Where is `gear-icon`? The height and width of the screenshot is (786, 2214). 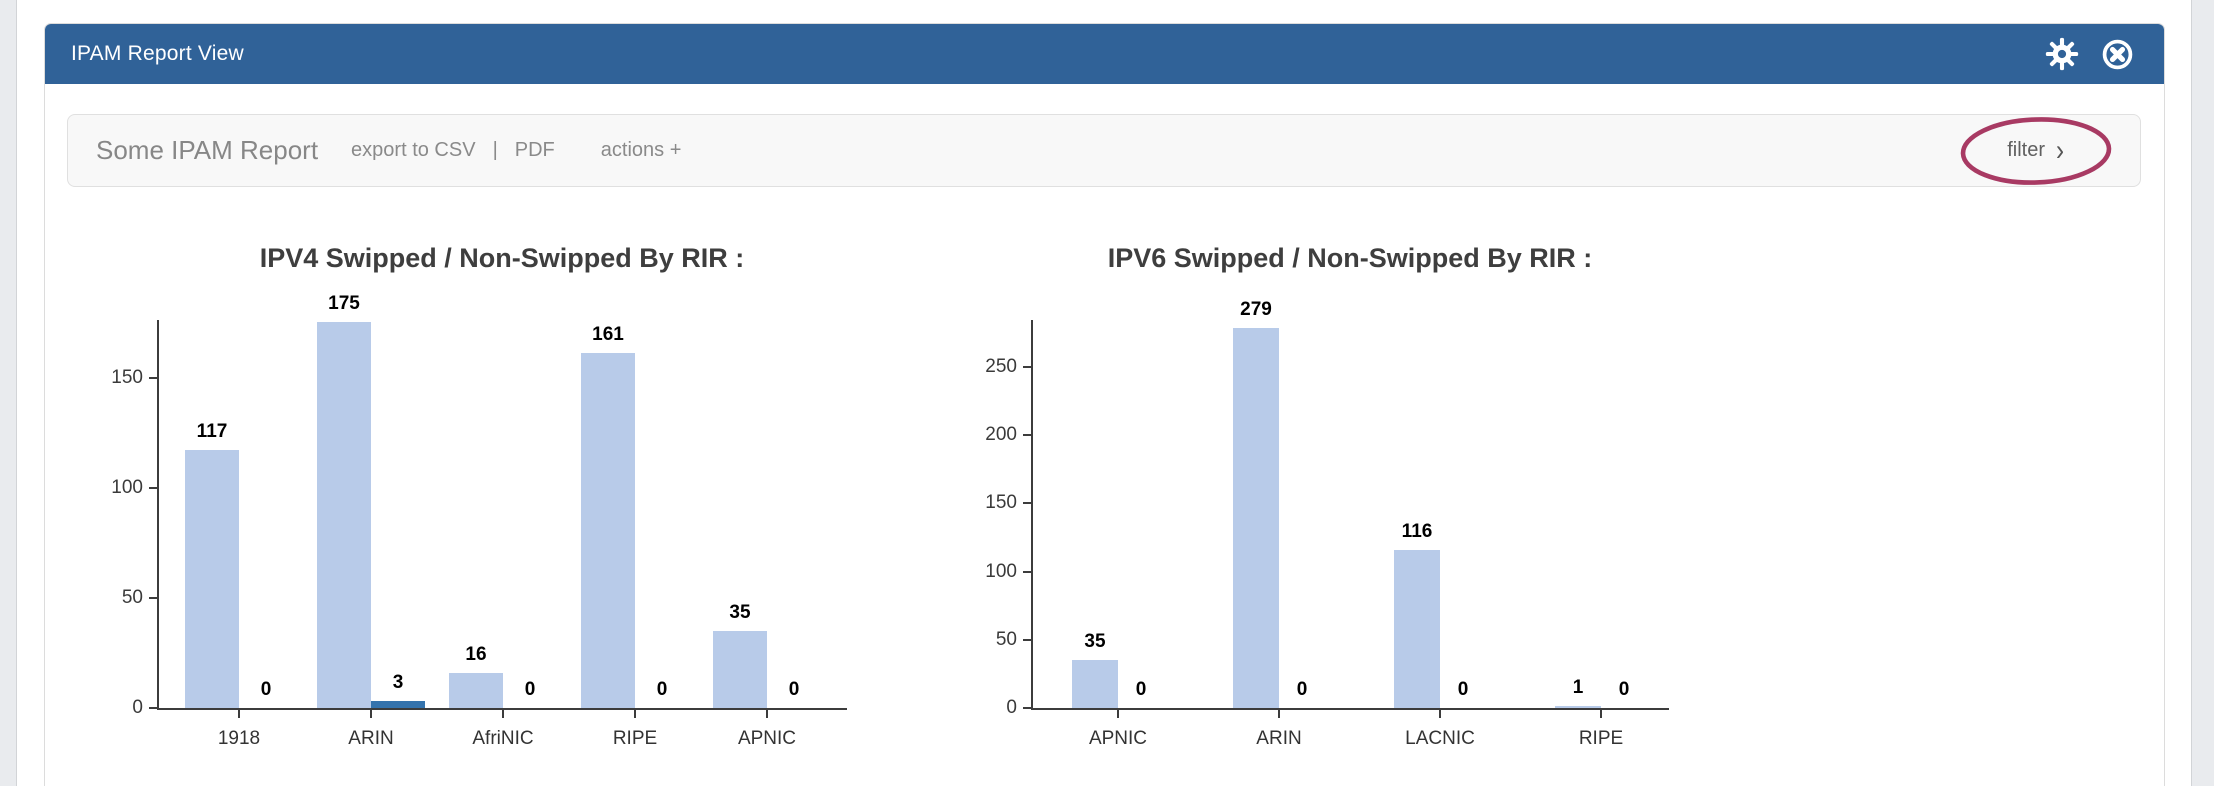 gear-icon is located at coordinates (2062, 54).